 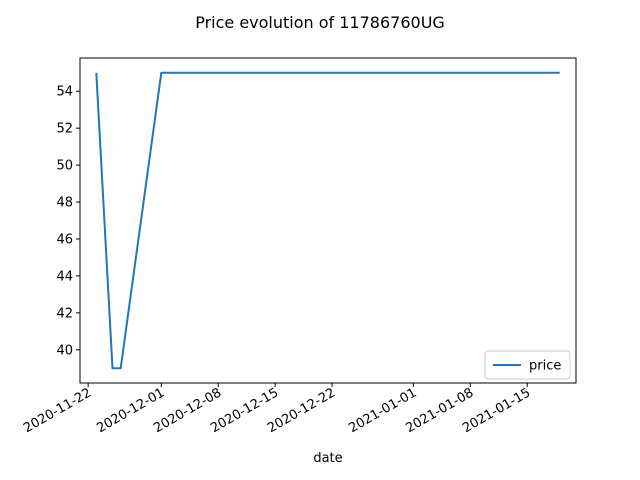 What do you see at coordinates (64, 203) in the screenshot?
I see `y-tick-label: 48` at bounding box center [64, 203].